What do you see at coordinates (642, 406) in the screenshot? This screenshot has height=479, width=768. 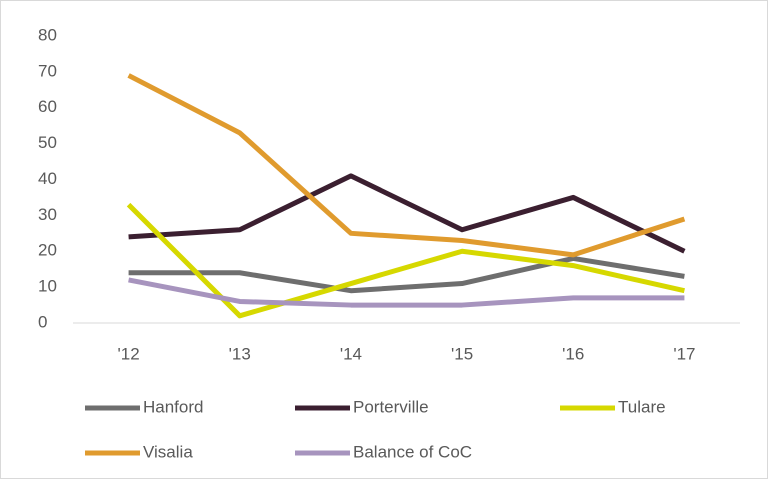 I see `legend-label: Tulare` at bounding box center [642, 406].